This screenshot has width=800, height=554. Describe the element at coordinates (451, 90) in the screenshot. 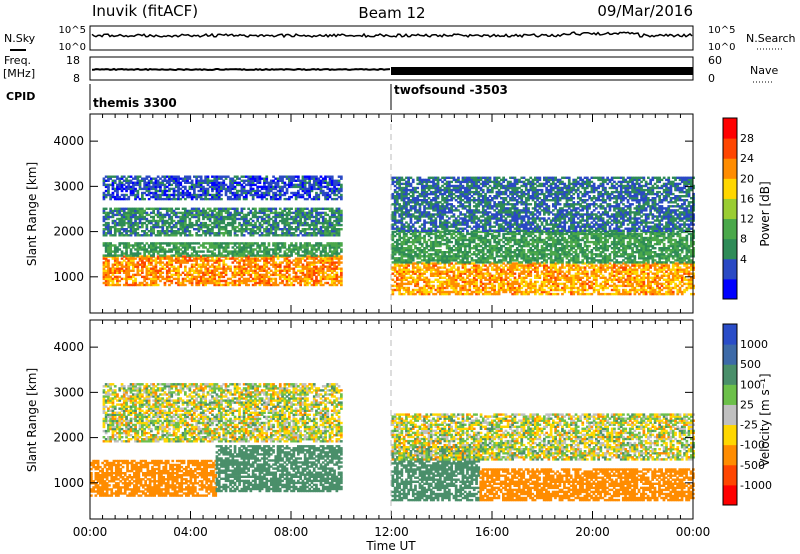

I see `cpid-program-2: twofsound -3503` at that location.